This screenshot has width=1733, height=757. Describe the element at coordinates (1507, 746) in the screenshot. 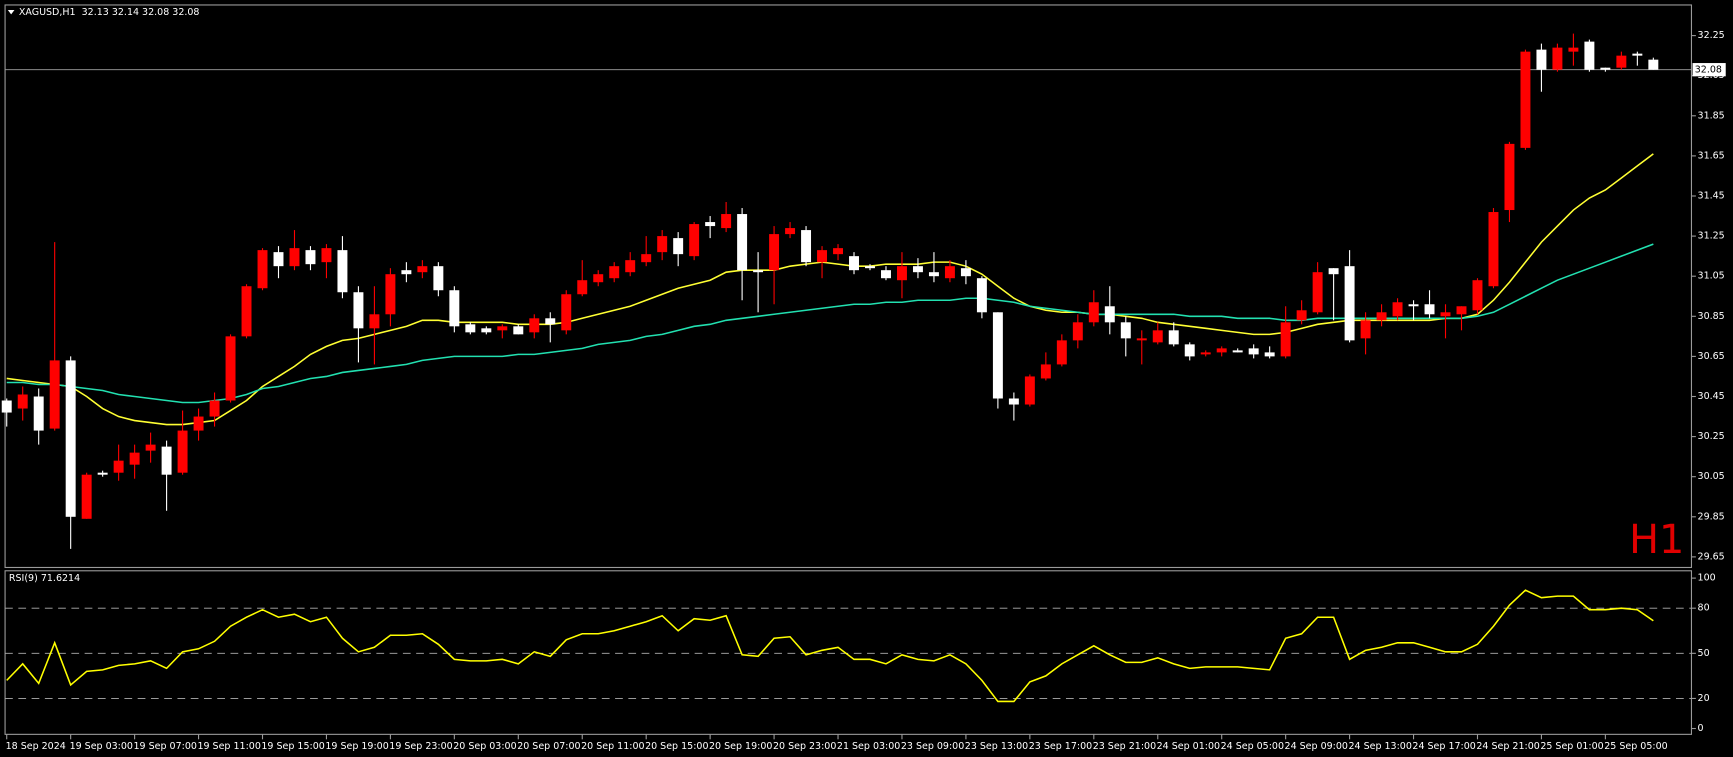

I see `x-tick-label: 24 Sep 21:00` at that location.